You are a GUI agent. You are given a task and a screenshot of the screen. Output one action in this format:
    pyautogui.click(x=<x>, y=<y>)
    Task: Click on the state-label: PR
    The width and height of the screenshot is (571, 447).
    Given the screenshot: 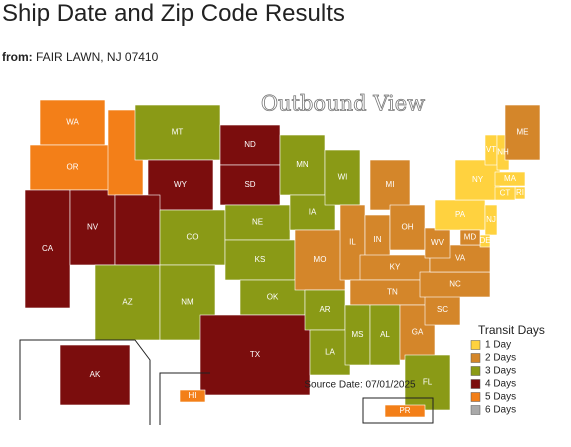 What is the action you would take?
    pyautogui.click(x=404, y=410)
    